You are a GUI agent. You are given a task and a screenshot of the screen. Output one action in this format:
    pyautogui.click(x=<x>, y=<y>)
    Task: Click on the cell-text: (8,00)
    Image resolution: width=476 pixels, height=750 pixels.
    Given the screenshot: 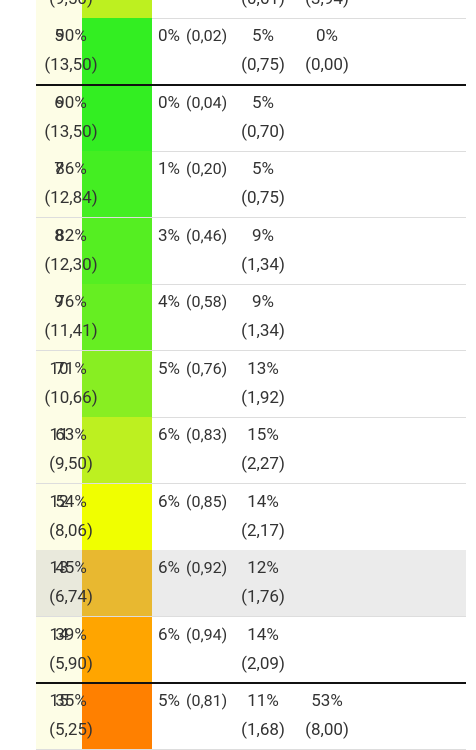 What is the action you would take?
    pyautogui.click(x=327, y=730)
    